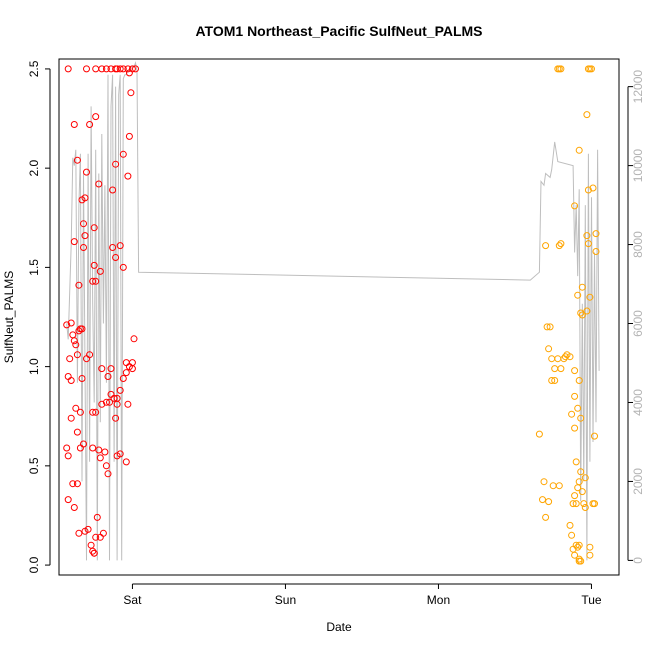  I want to click on right-y-tick-label: 10000, so click(638, 166).